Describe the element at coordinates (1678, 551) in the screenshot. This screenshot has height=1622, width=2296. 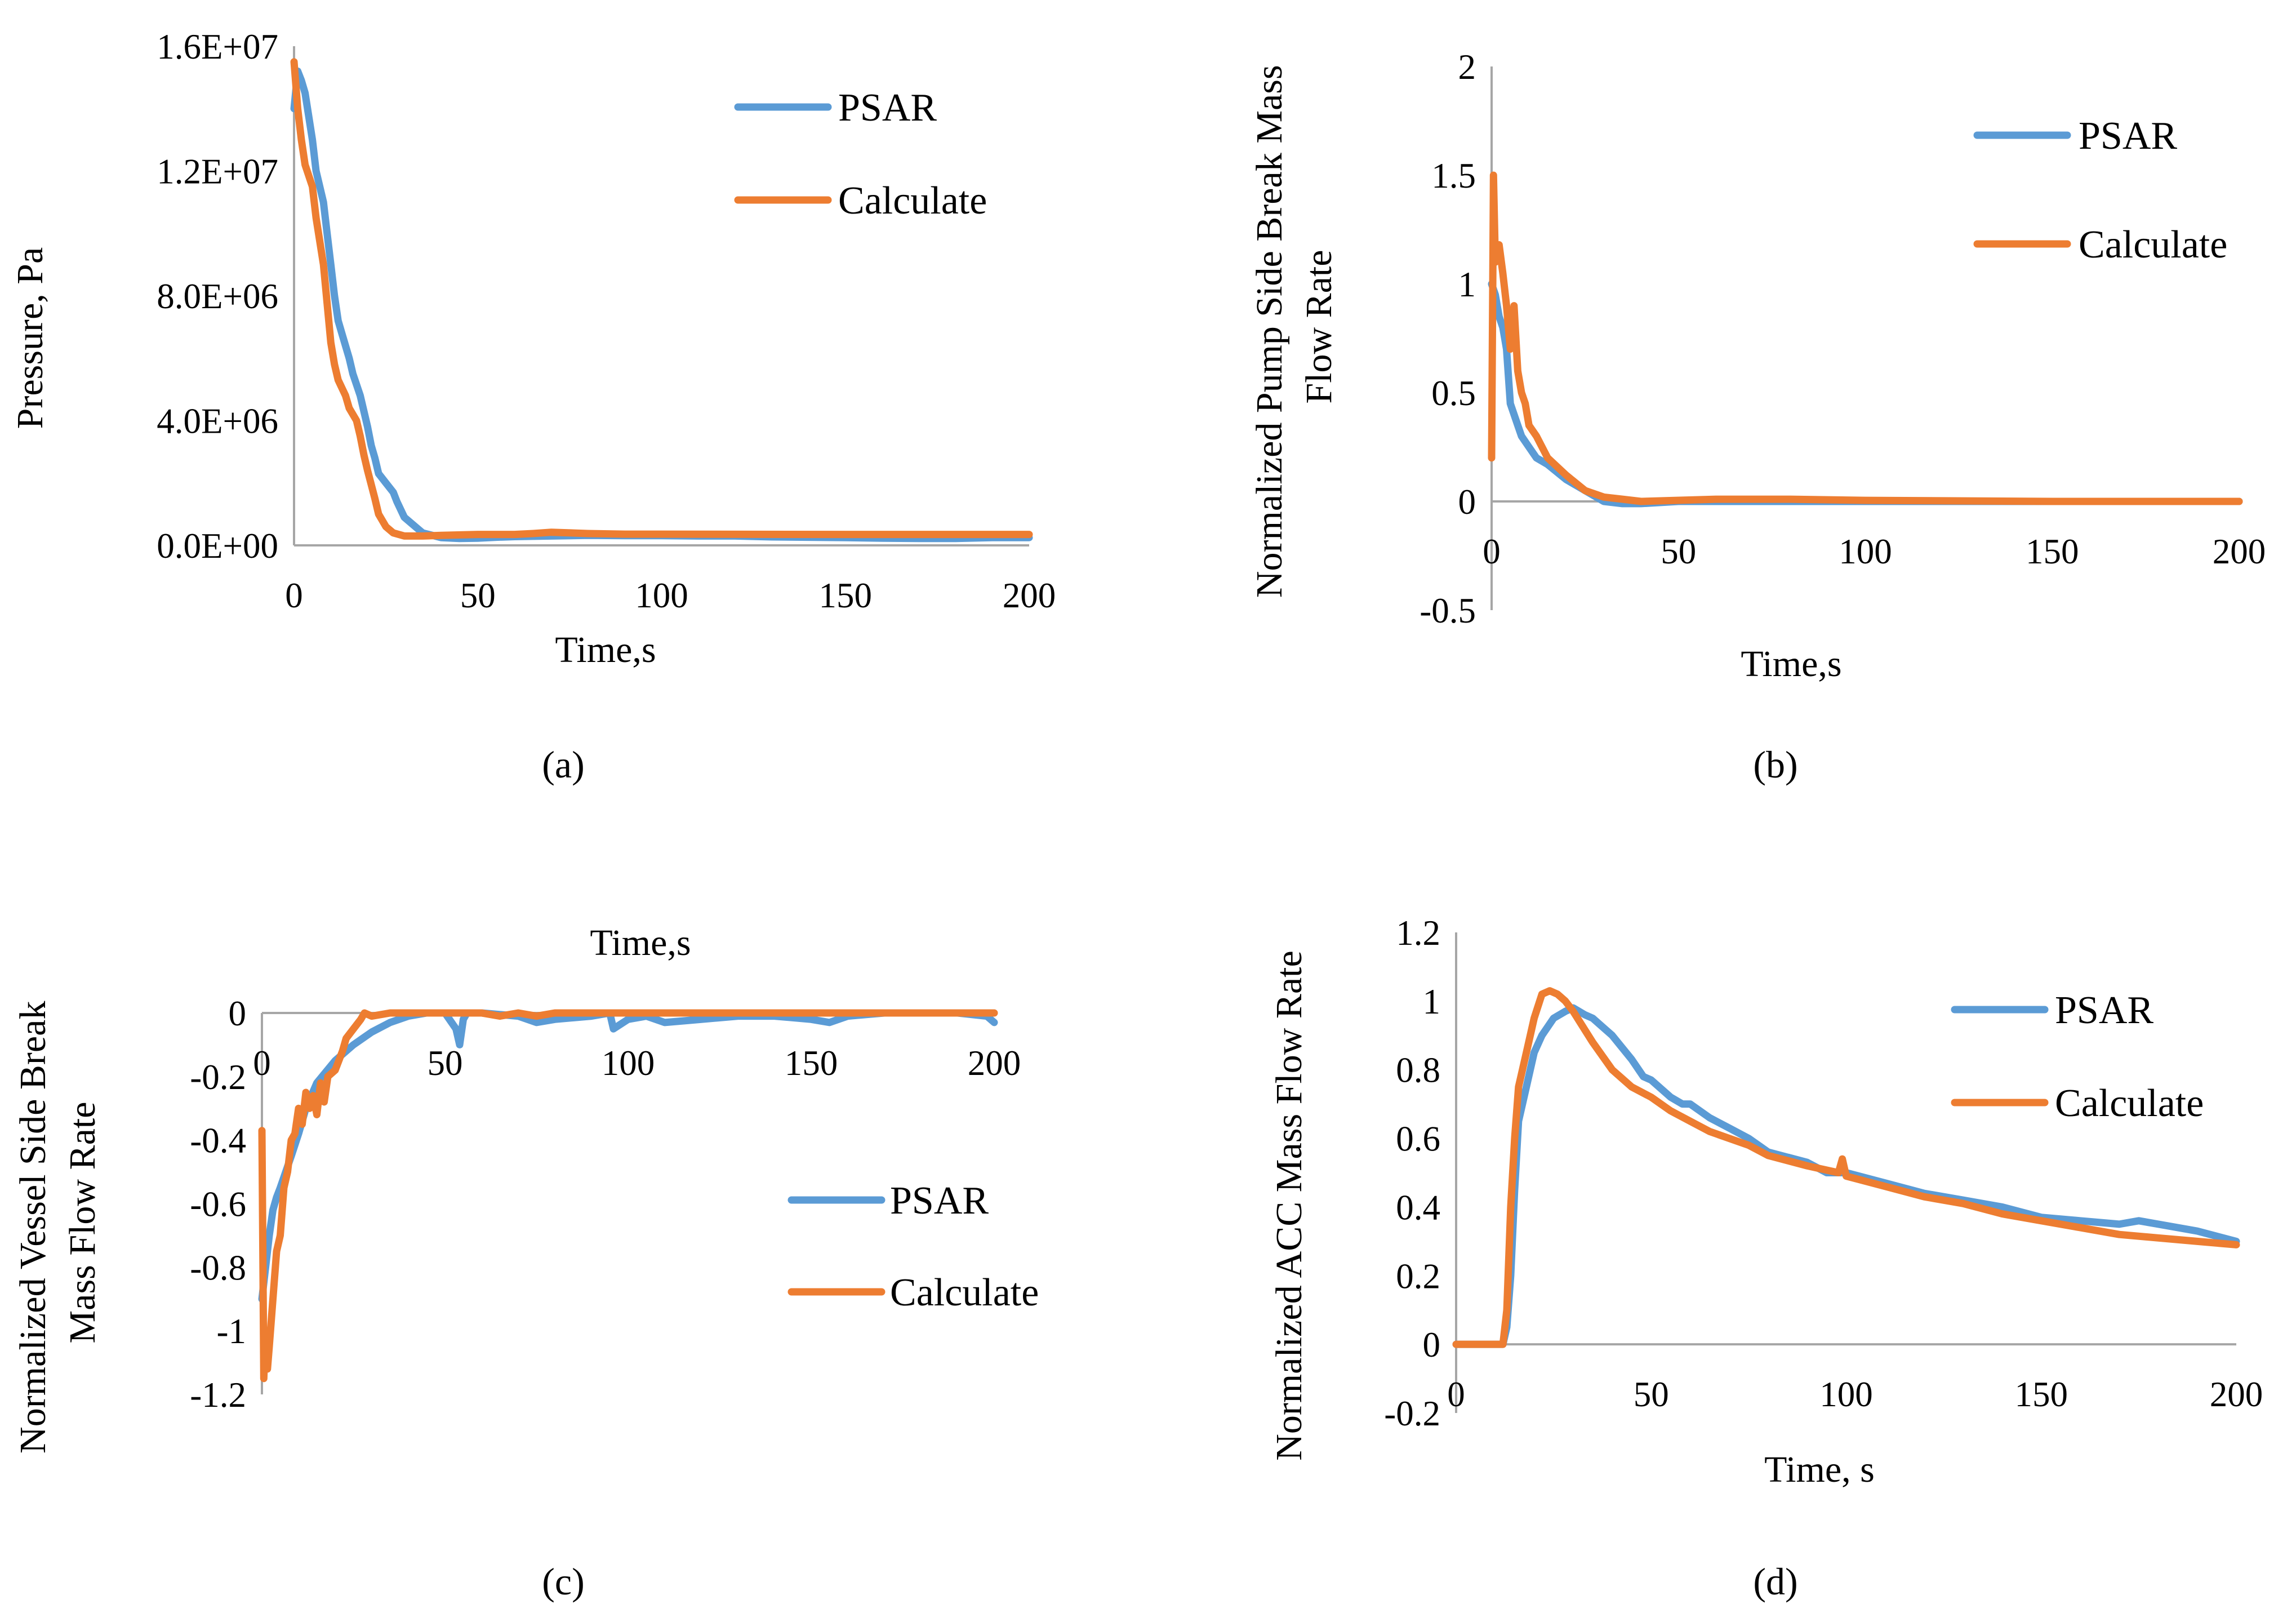
I see `x-tick-label-b: 50` at that location.